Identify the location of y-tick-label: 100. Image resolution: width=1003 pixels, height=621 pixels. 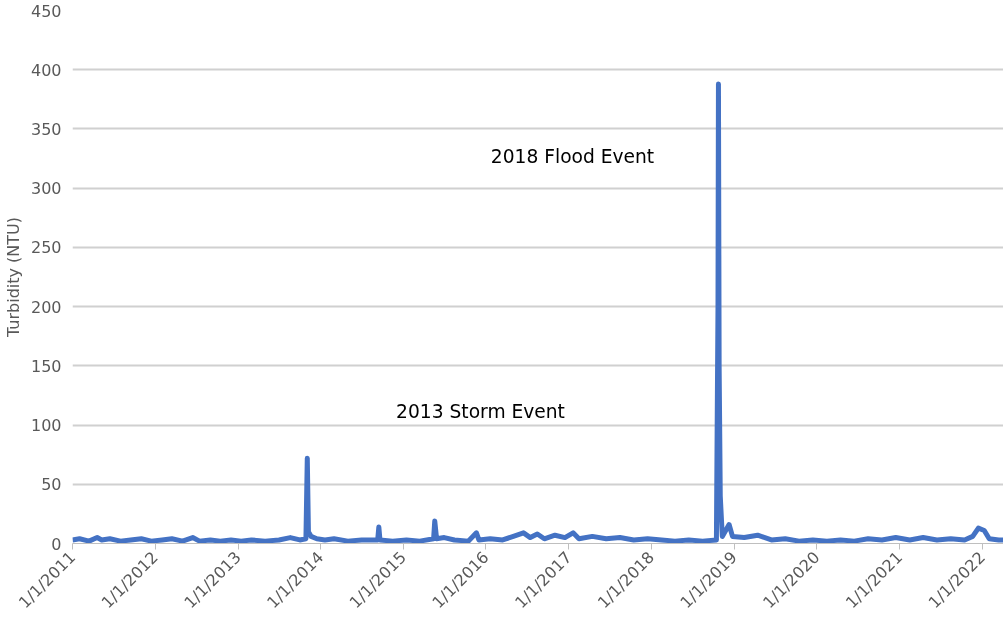
(46, 426).